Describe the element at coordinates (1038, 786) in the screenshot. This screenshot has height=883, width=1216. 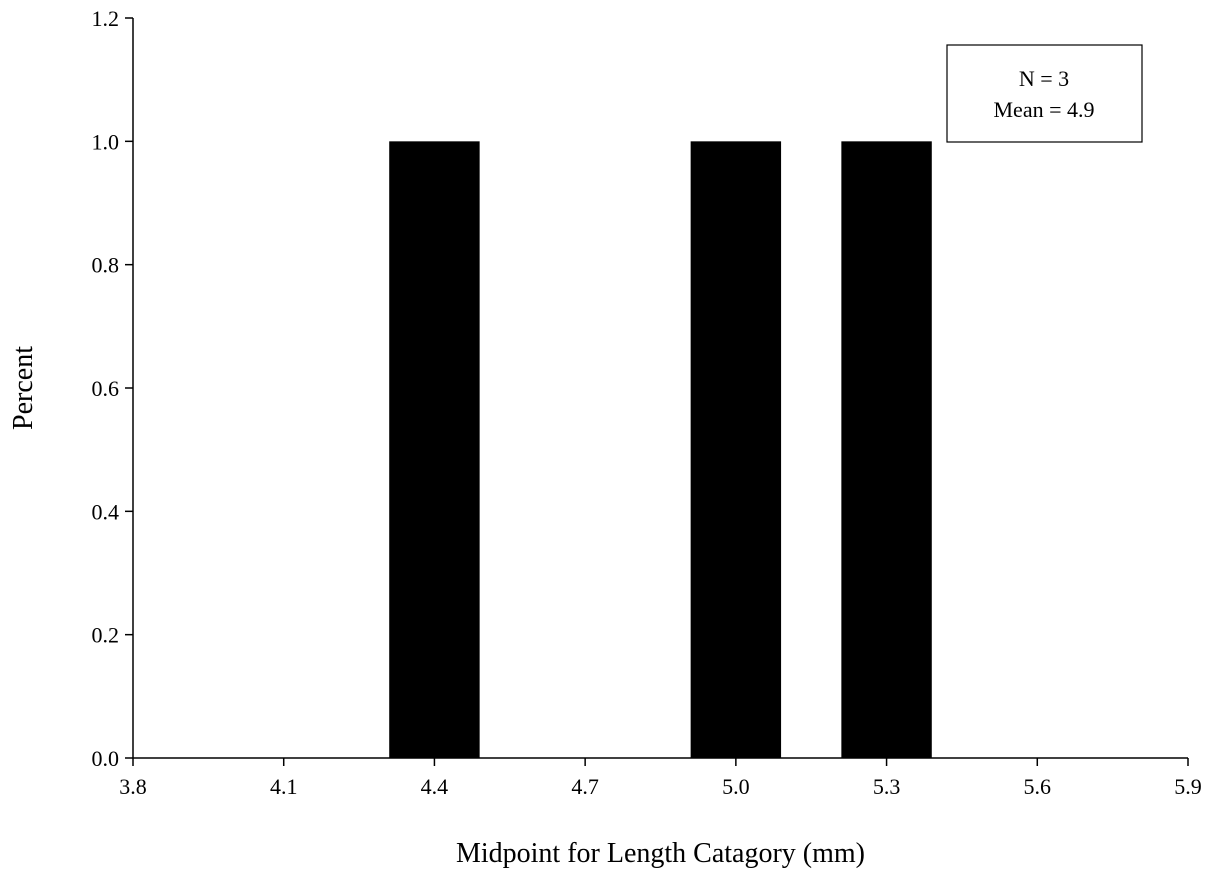
I see `x-tick-label-6: 5.6` at that location.